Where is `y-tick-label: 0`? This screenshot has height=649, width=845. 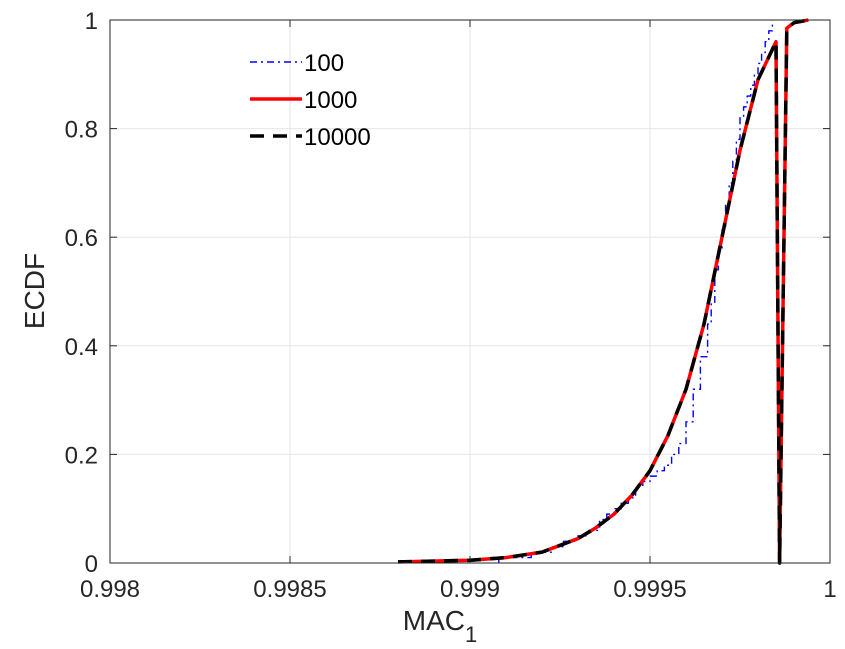 y-tick-label: 0 is located at coordinates (91, 564).